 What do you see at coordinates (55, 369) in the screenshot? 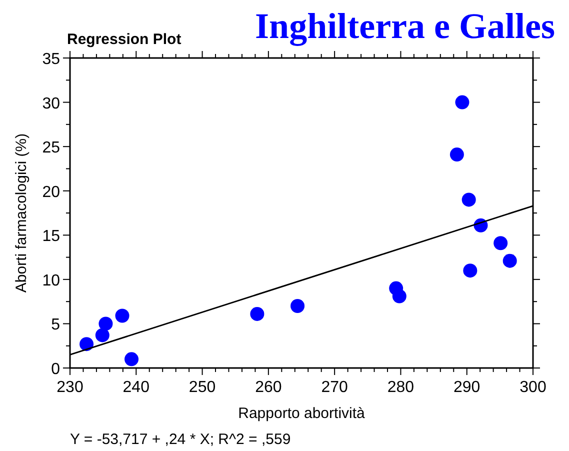
I see `y-tick-label: 0` at bounding box center [55, 369].